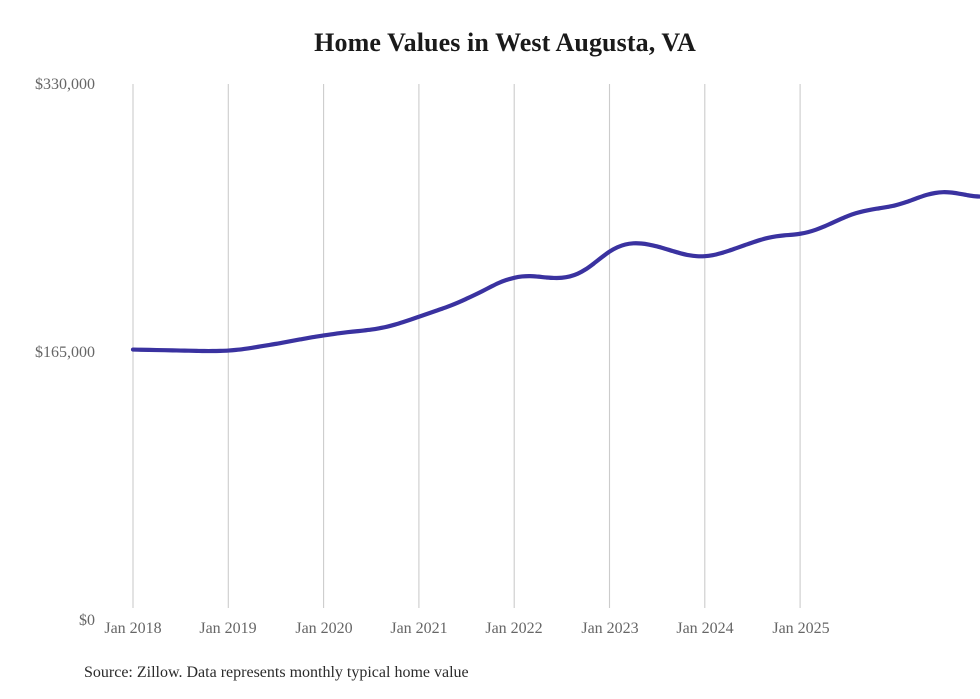  What do you see at coordinates (419, 628) in the screenshot?
I see `x-axis-tick-label: Jan 2021` at bounding box center [419, 628].